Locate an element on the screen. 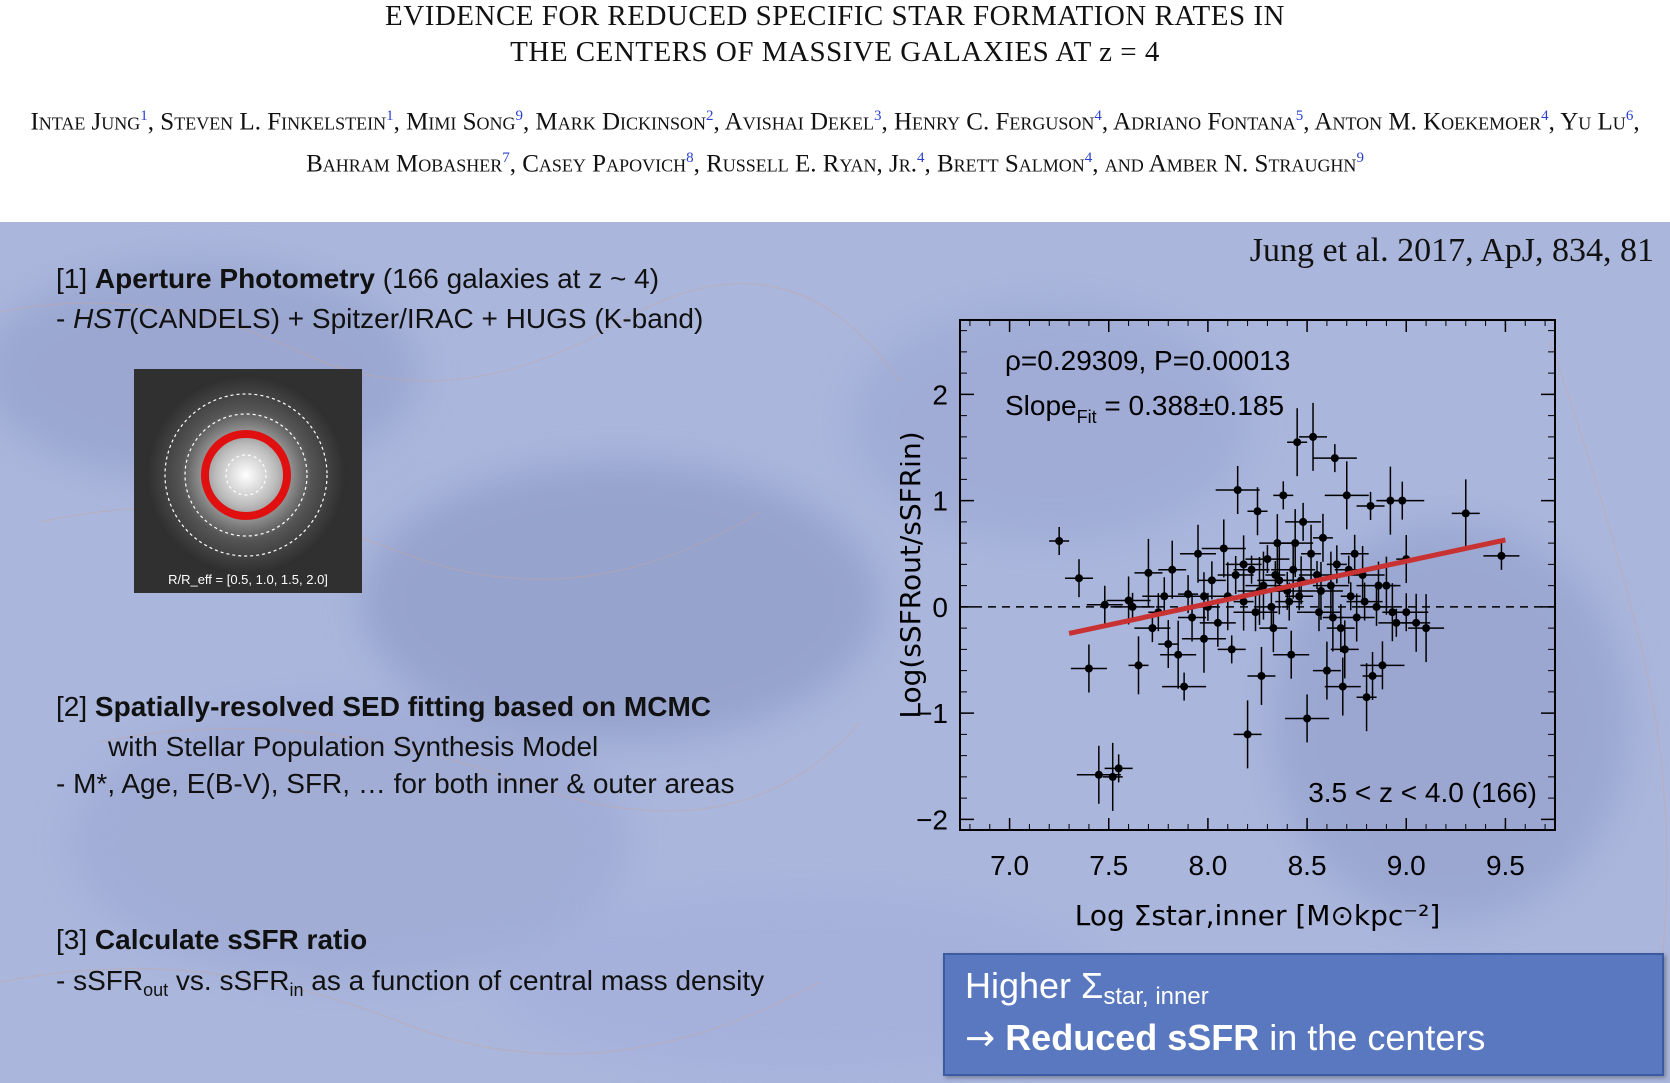  author-name: Mark Dickinson is located at coordinates (621, 122).